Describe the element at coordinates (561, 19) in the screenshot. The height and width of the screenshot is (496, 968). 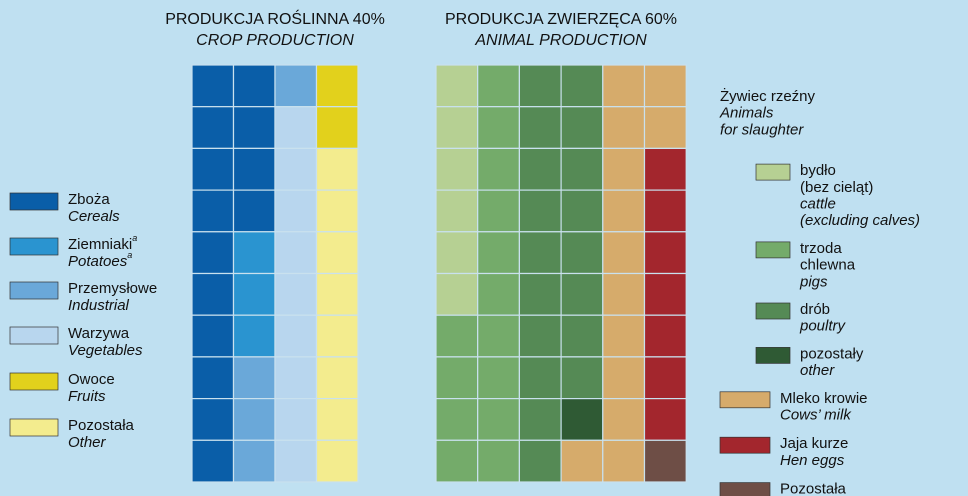
I see `chart-title: PRODUKCJA ZWIERZĘCA 60%` at that location.